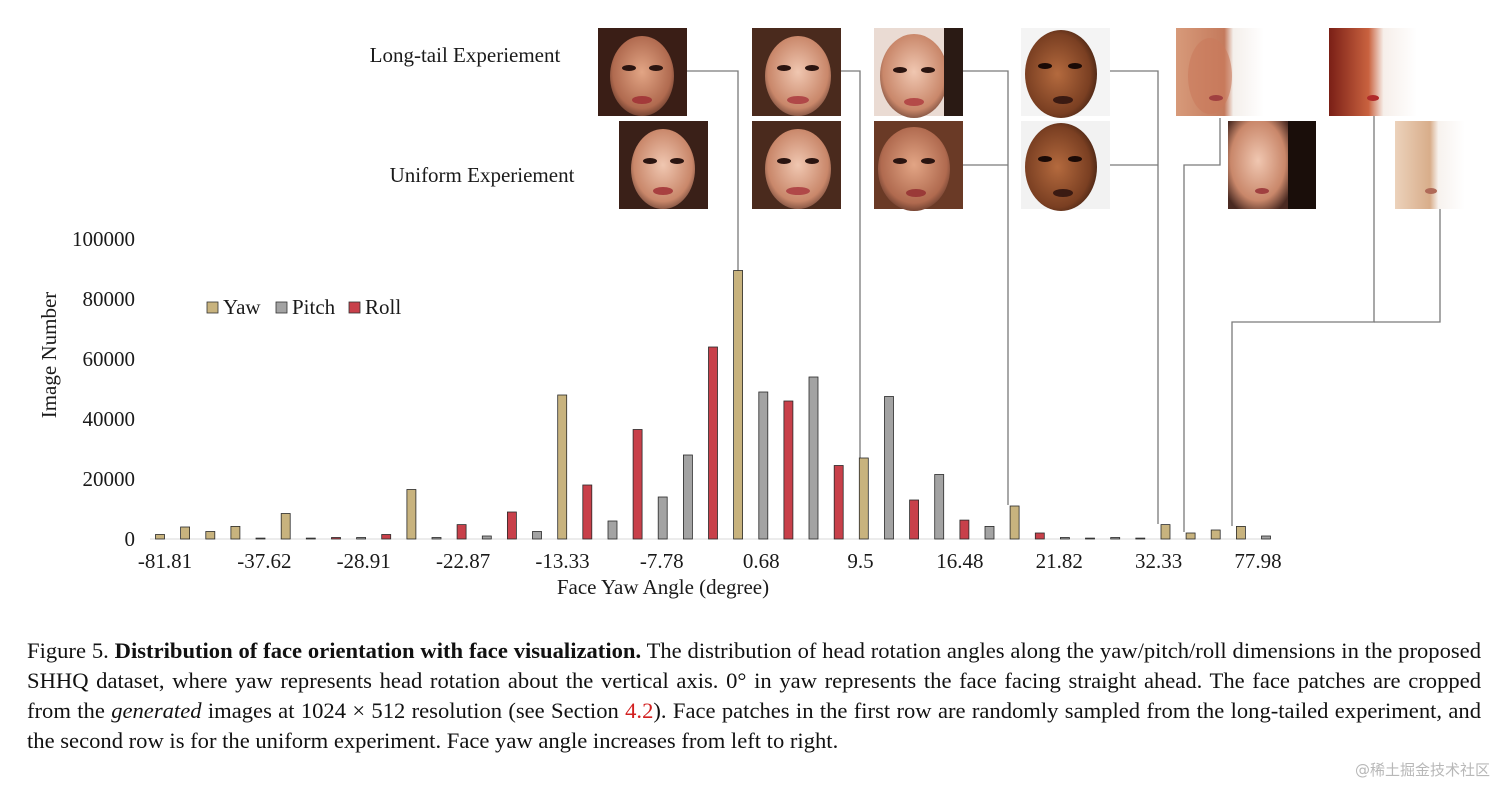 The height and width of the screenshot is (802, 1512). I want to click on x-tick-label: 77.98, so click(1257, 561).